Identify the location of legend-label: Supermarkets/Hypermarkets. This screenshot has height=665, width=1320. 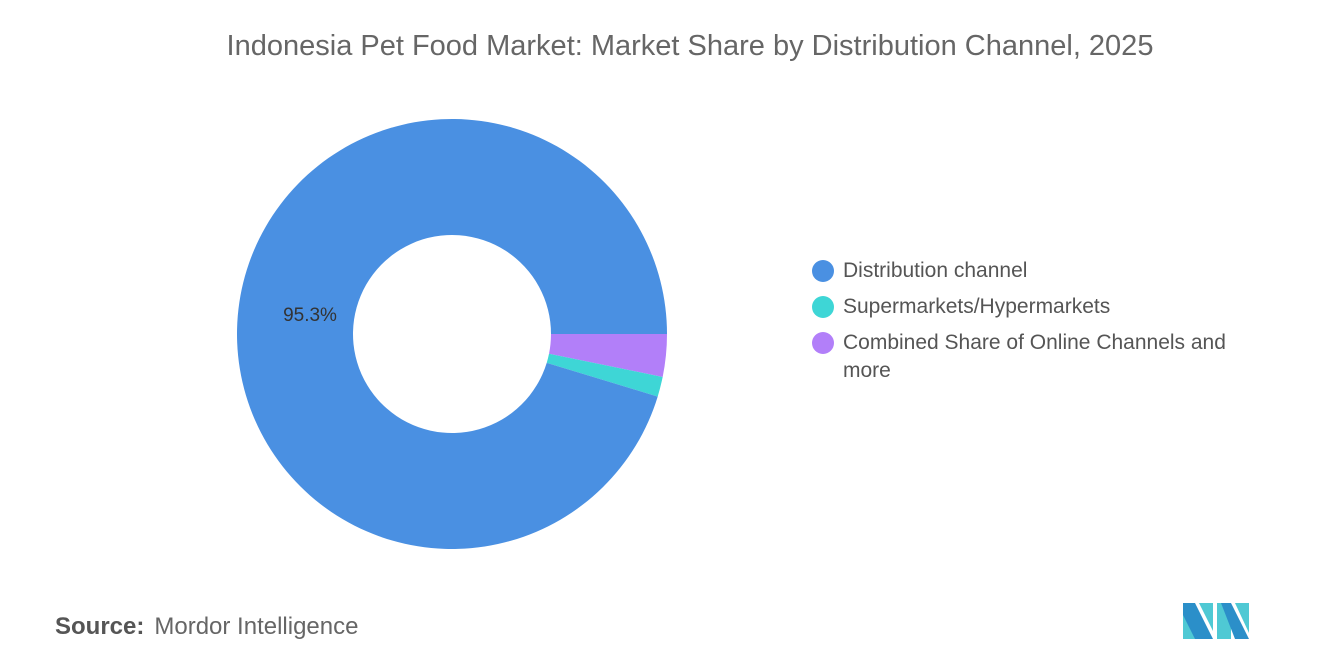
(977, 306).